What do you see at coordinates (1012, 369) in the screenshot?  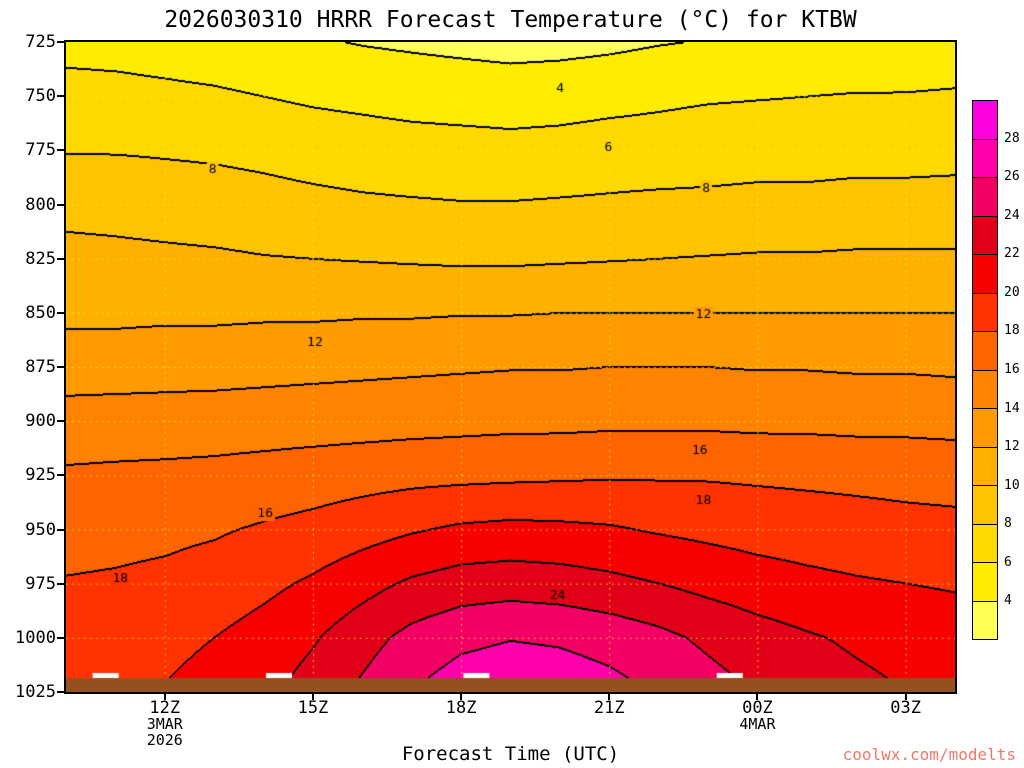 I see `colorbar-label: 16` at bounding box center [1012, 369].